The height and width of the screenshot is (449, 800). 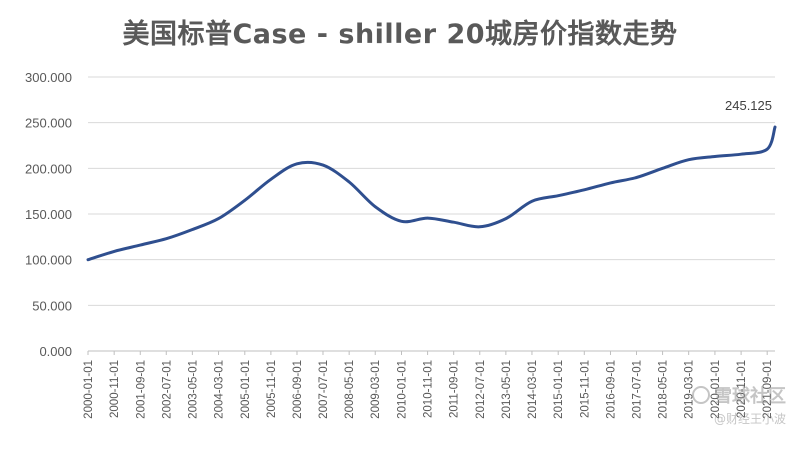 I want to click on x-tick-label: 2020-11-01, so click(x=742, y=389).